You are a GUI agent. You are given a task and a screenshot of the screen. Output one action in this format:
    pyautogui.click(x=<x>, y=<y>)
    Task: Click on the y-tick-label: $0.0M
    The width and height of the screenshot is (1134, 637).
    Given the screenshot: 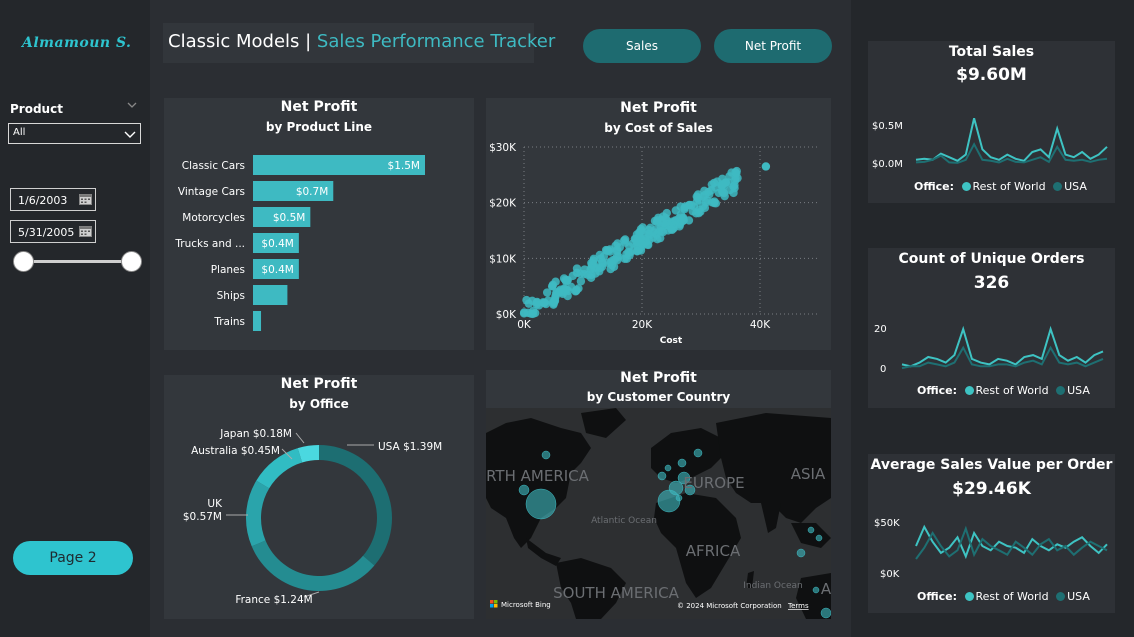 What is the action you would take?
    pyautogui.click(x=887, y=164)
    